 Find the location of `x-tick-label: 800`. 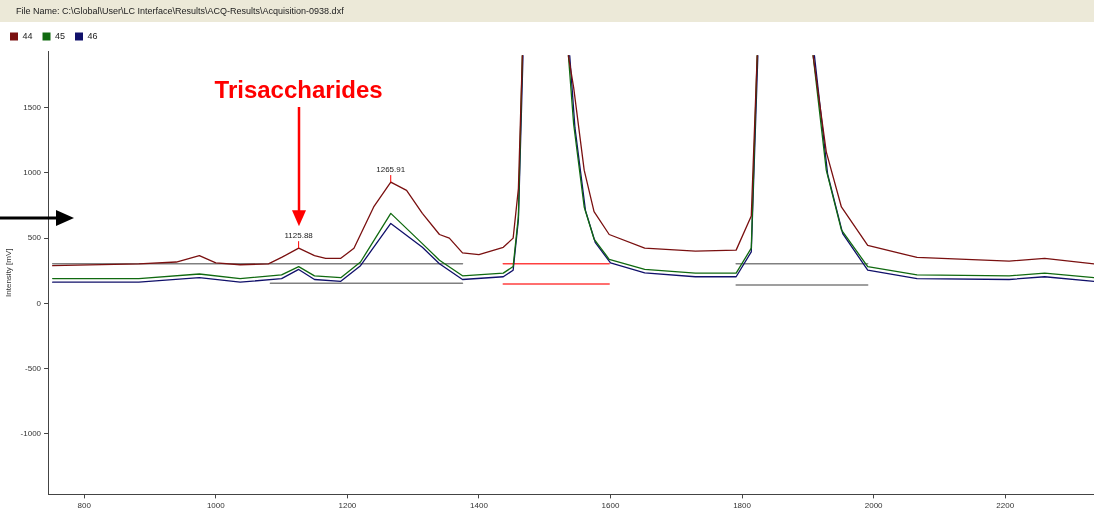

x-tick-label: 800 is located at coordinates (84, 506).